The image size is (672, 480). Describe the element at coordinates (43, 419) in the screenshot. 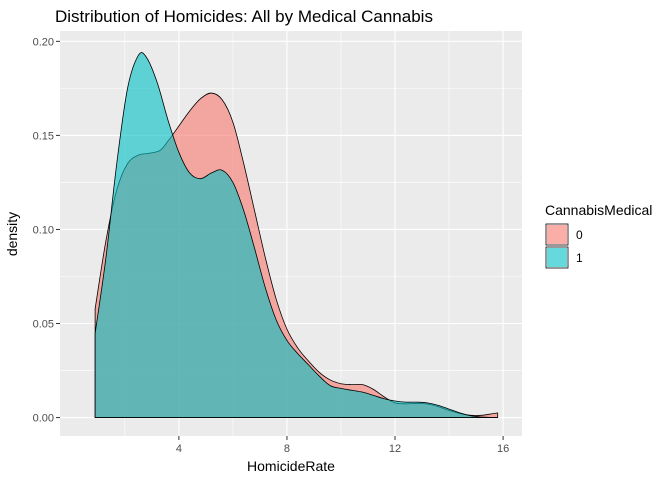

I see `y-tick-label-0: 0.00` at that location.